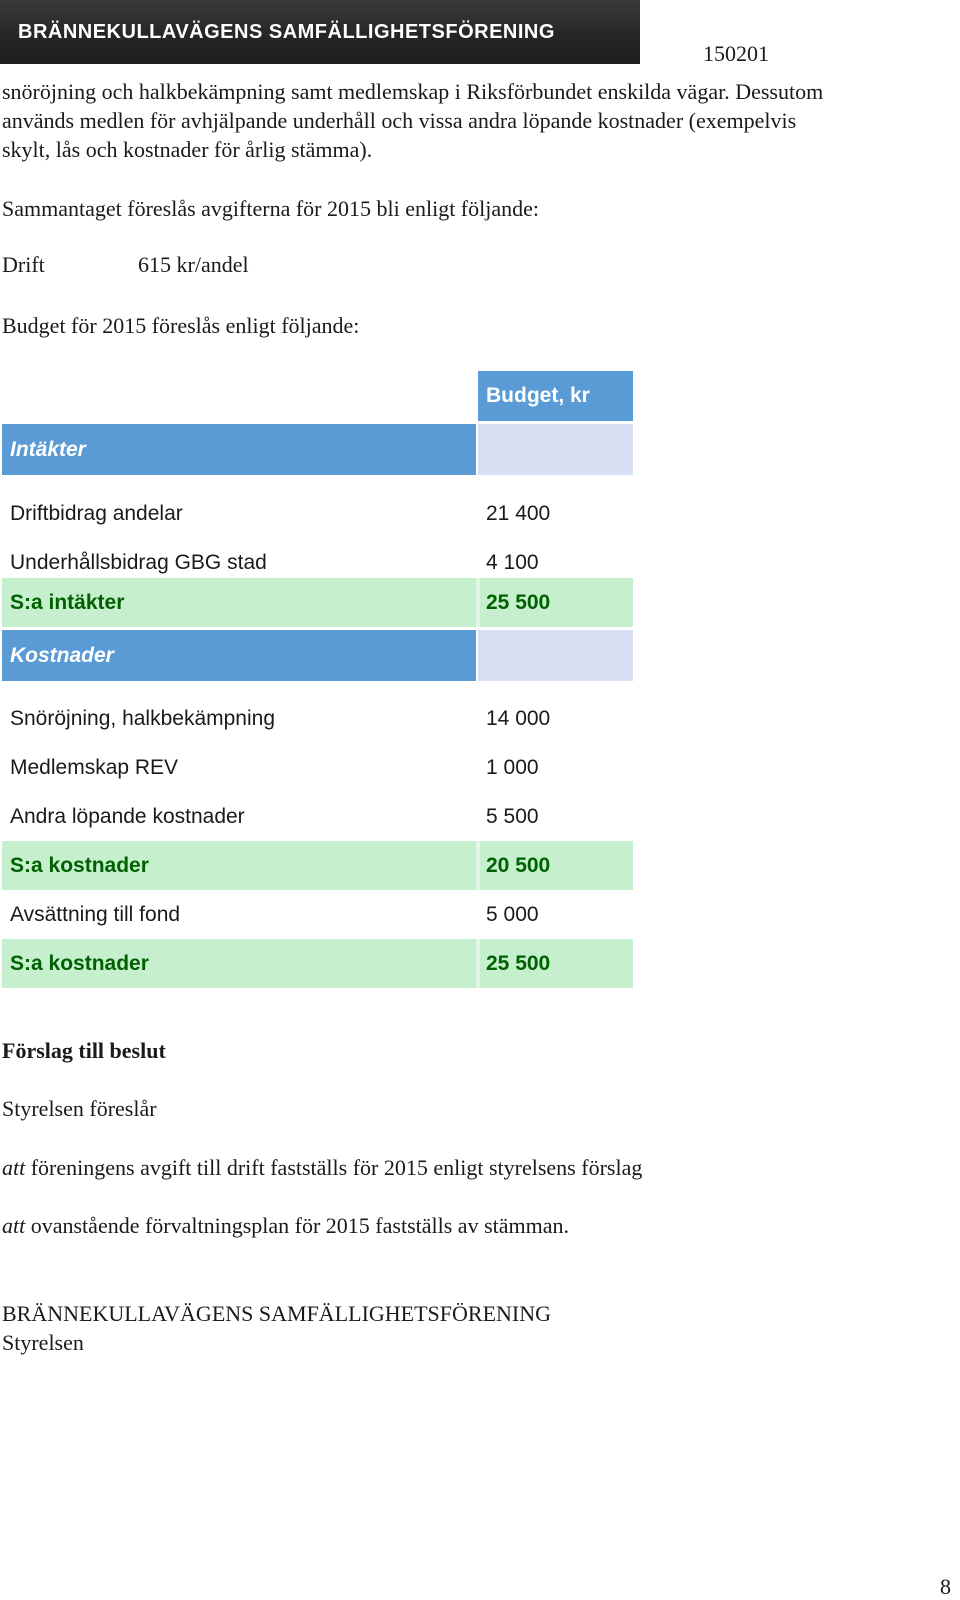 This screenshot has width=960, height=1600. What do you see at coordinates (143, 718) in the screenshot?
I see `row-label: Snöröjning, halkbekämpning` at bounding box center [143, 718].